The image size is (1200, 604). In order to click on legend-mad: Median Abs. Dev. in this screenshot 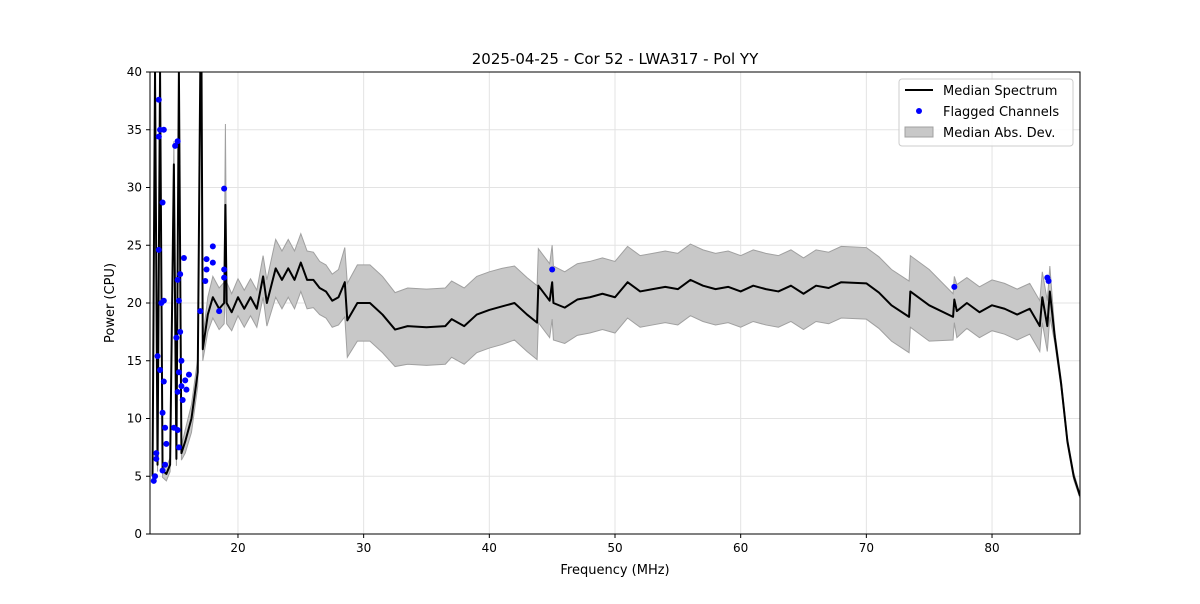, I will do `click(999, 133)`.